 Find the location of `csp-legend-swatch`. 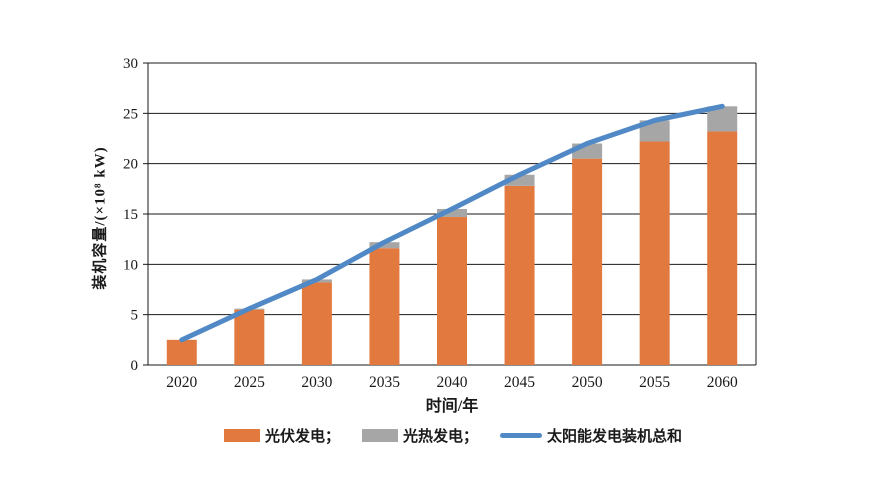

csp-legend-swatch is located at coordinates (380, 435).